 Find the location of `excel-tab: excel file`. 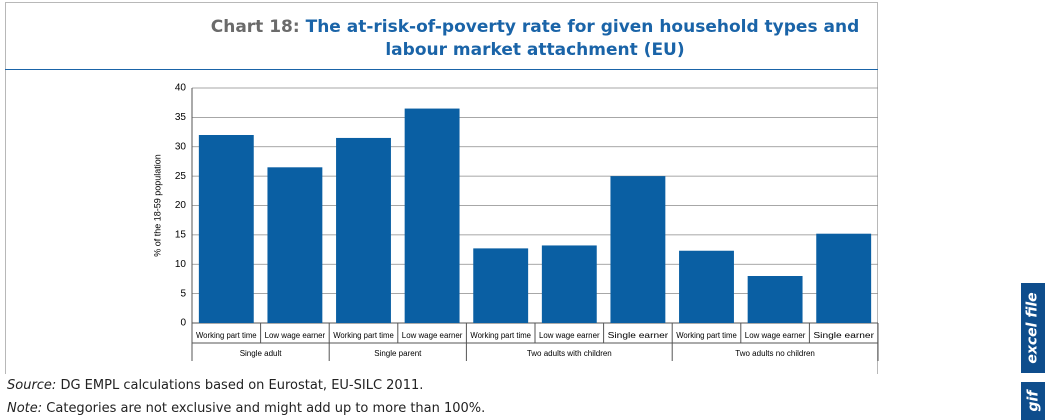

excel-tab: excel file is located at coordinates (1033, 328).